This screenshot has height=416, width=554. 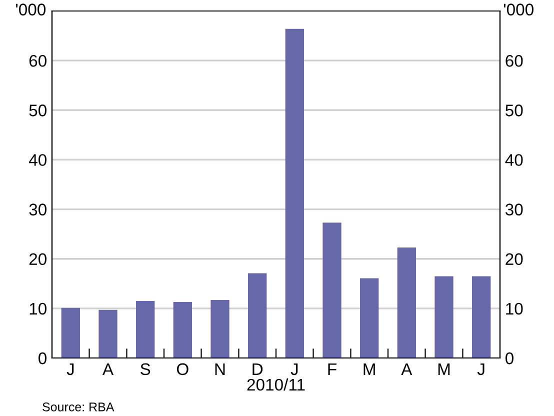 What do you see at coordinates (37, 60) in the screenshot?
I see `y-tick-label: 60` at bounding box center [37, 60].